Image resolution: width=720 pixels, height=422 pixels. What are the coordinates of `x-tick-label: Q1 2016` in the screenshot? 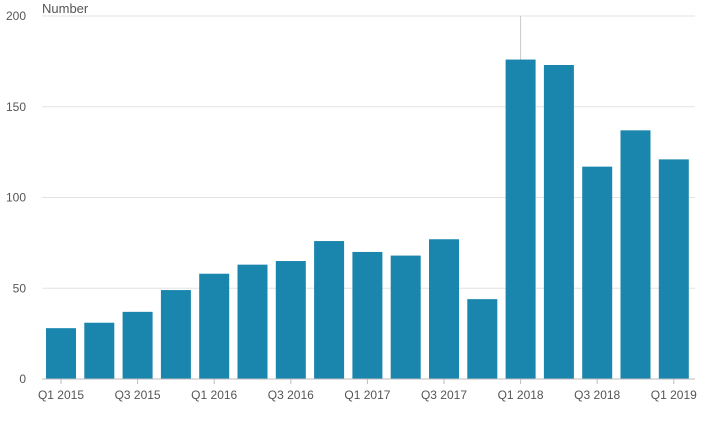 It's located at (214, 395).